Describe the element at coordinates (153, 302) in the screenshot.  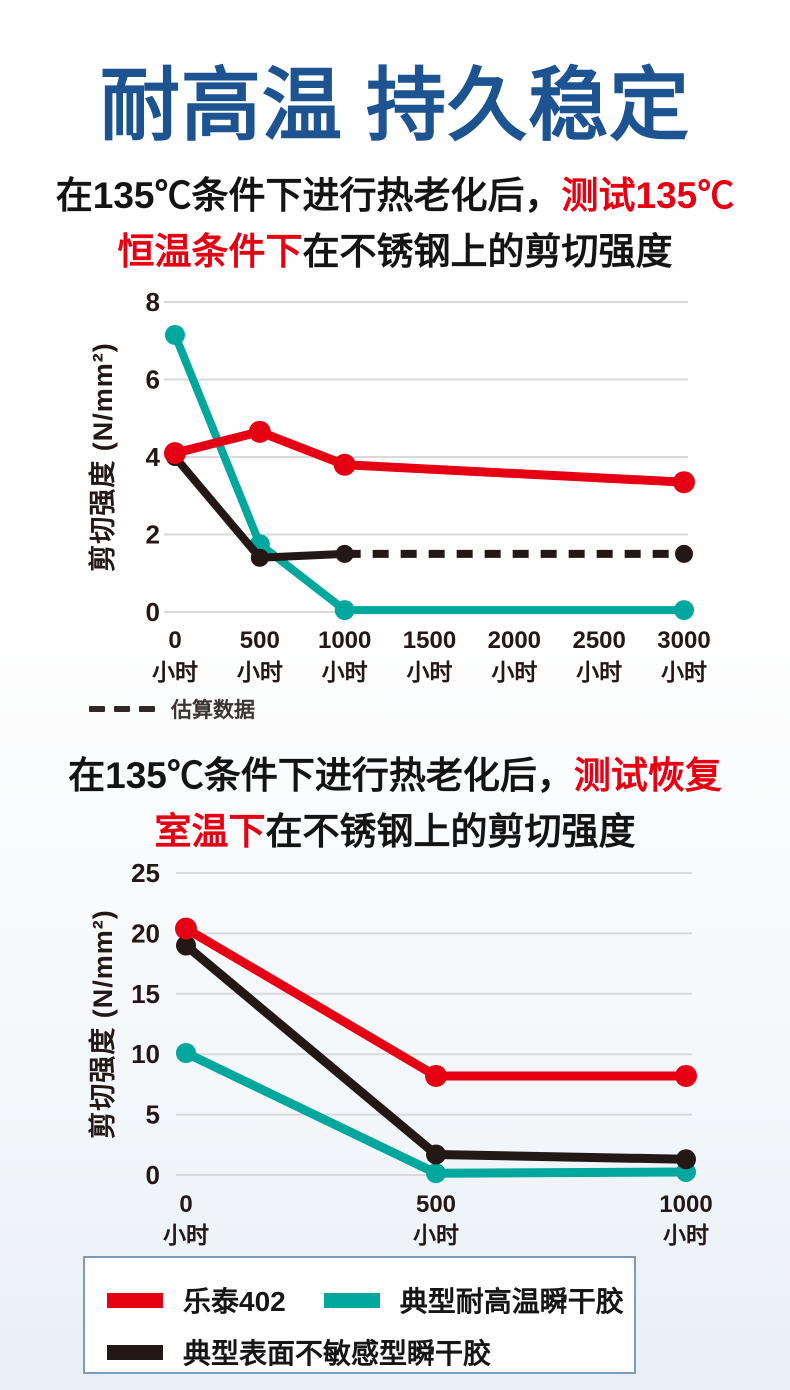
I see `y-axis-tick-label: 8` at that location.